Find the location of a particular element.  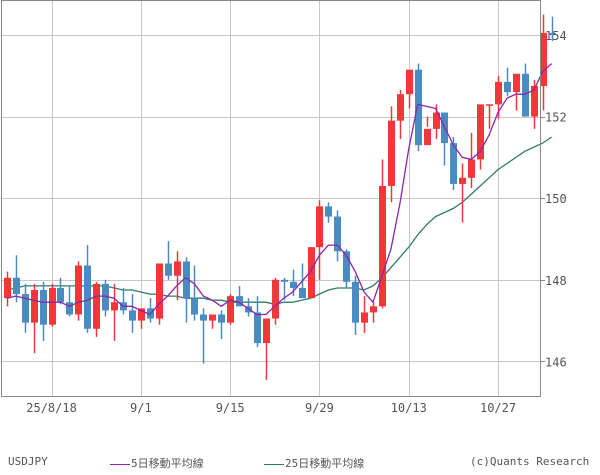

x-tick-label: 9/29 is located at coordinates (319, 408).